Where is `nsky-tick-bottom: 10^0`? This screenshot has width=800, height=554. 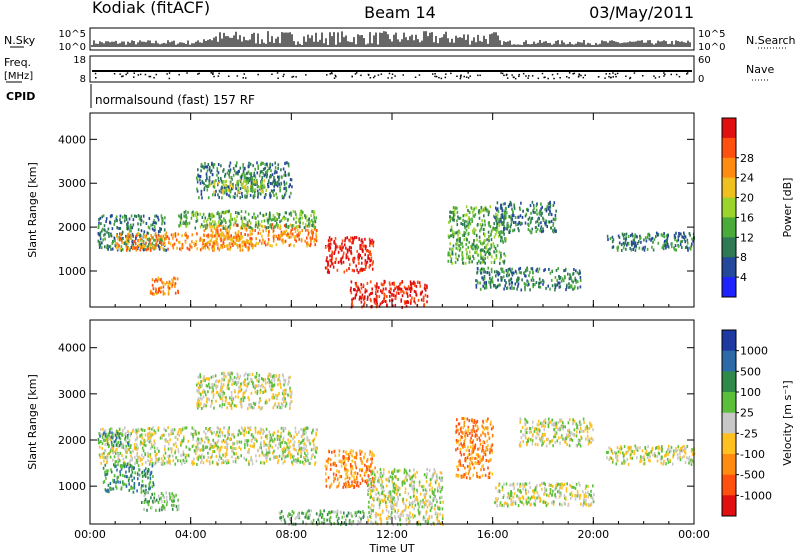
nsky-tick-bottom: 10^0 is located at coordinates (72, 47).